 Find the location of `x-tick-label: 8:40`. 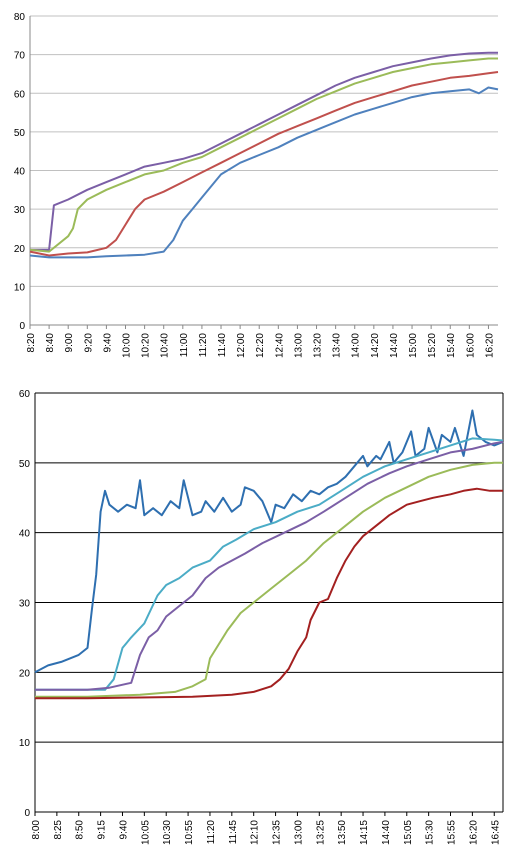

x-tick-label: 8:40 is located at coordinates (50, 343).